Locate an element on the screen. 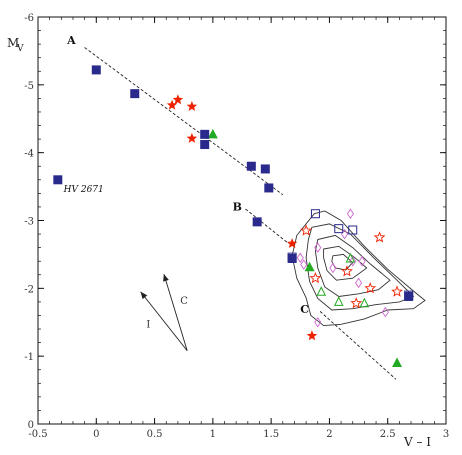 Image resolution: width=462 pixels, height=455 pixels. y-tick-label: 0 is located at coordinates (31, 425).